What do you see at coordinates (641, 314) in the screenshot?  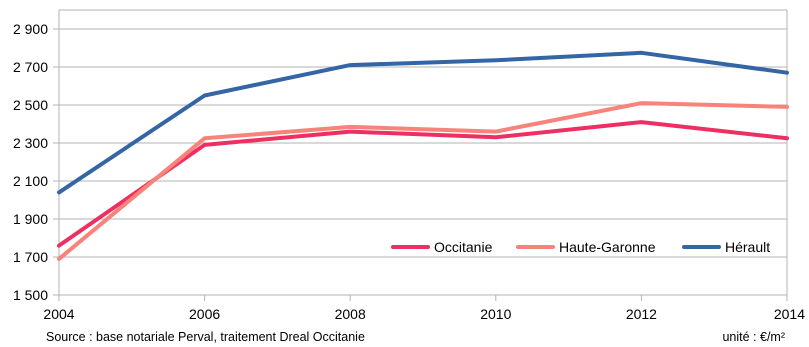 I see `x-tick-label: 2012` at bounding box center [641, 314].